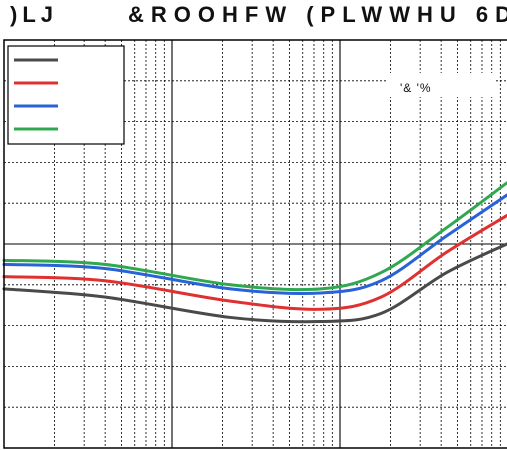 The width and height of the screenshot is (507, 450). What do you see at coordinates (36, 94) in the screenshot?
I see `legend` at bounding box center [36, 94].